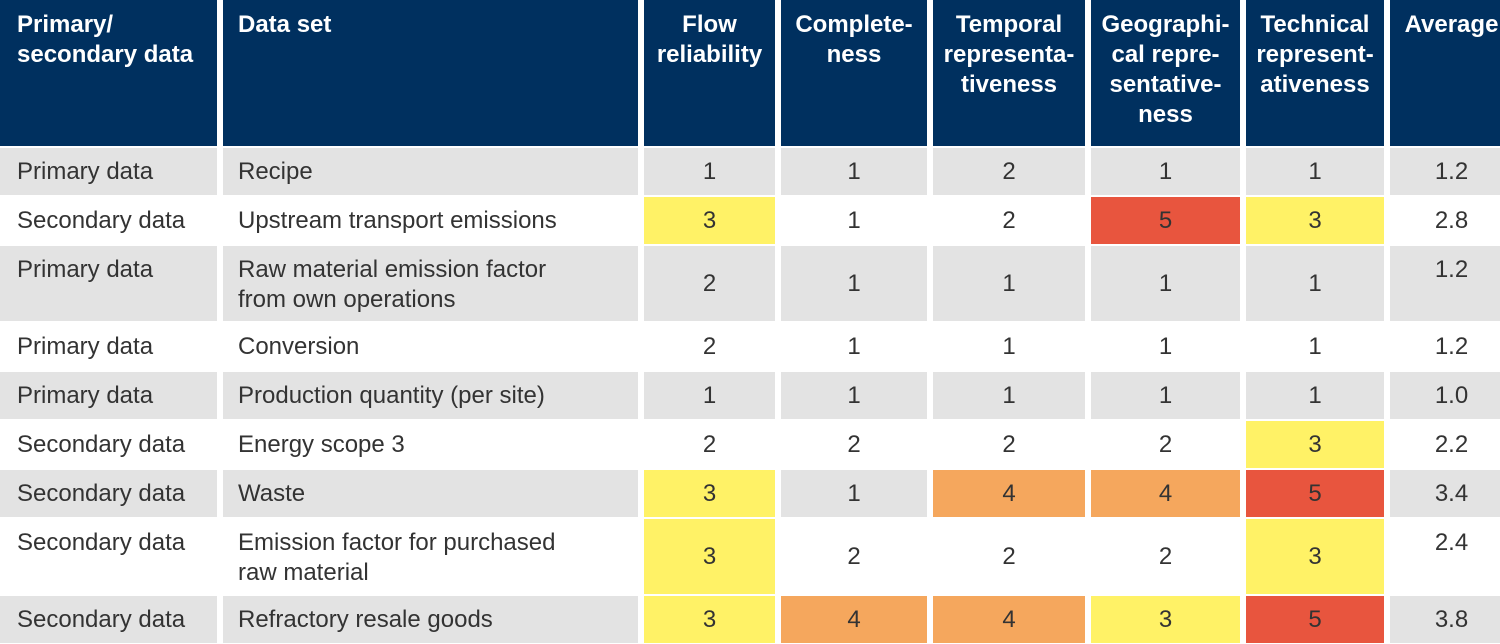 Image resolution: width=1500 pixels, height=644 pixels. I want to click on cell-data-set: Upstream transport emissions, so click(430, 220).